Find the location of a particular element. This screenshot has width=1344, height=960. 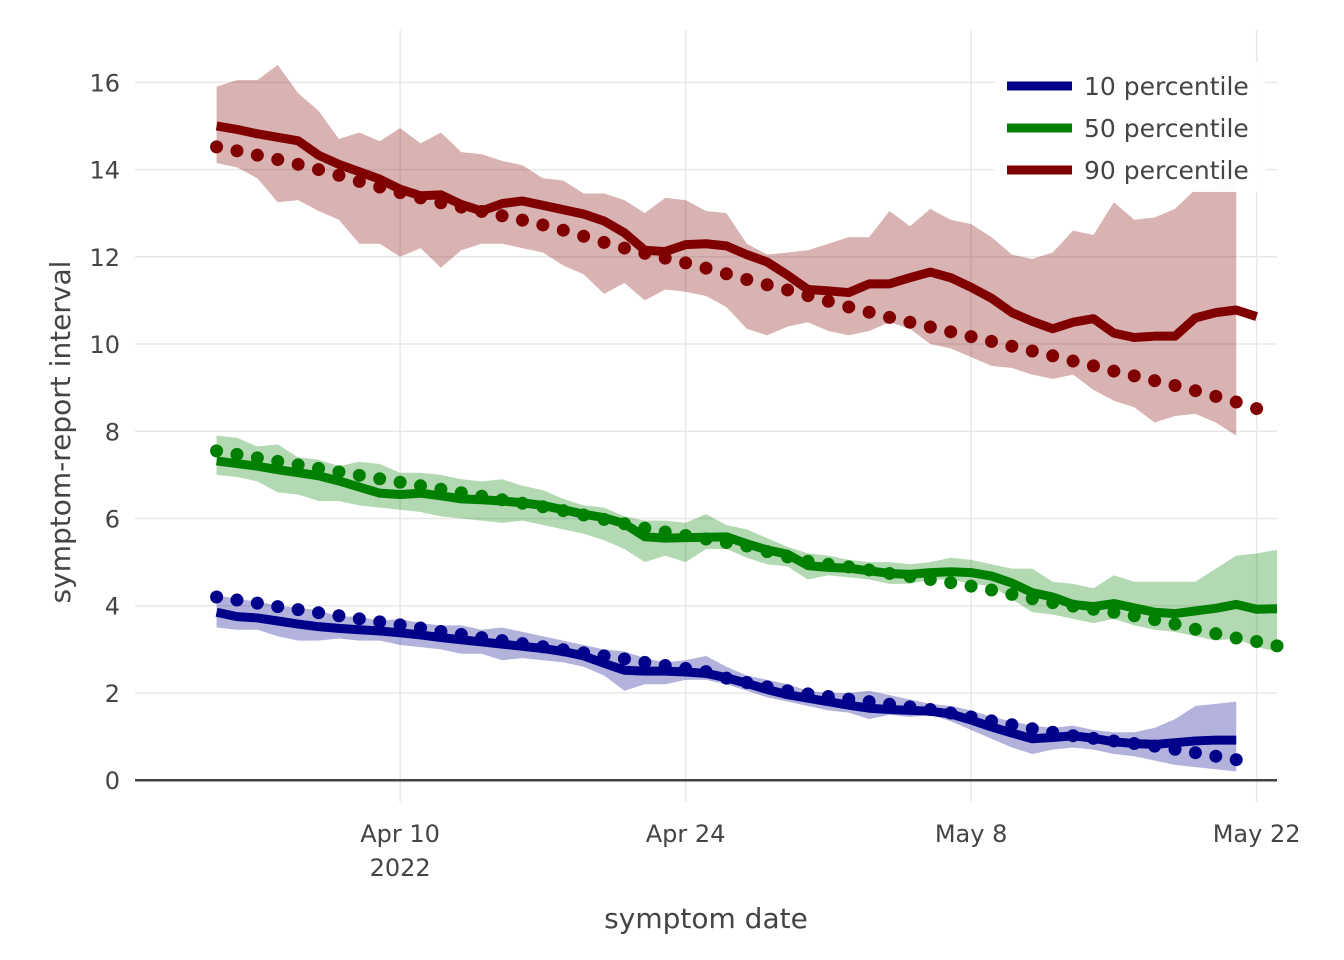

legend: 10 percentile 50 percentile 90 percentile is located at coordinates (1130, 127).